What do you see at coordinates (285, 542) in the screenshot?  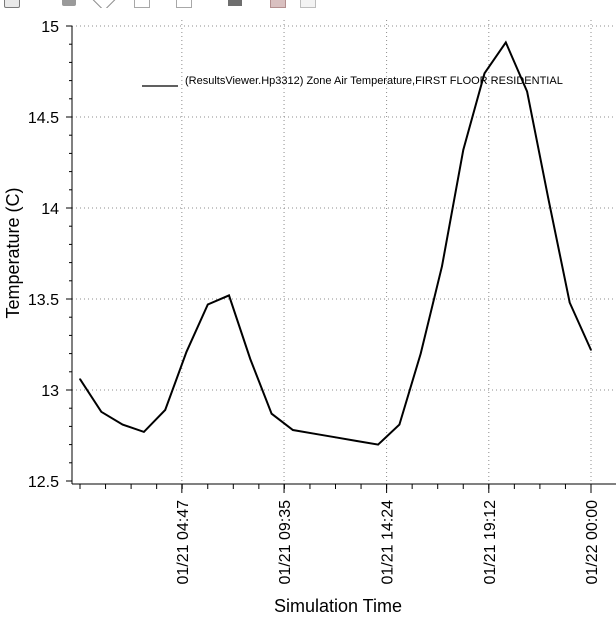 I see `x-tick-label: 01/21 09:35` at bounding box center [285, 542].